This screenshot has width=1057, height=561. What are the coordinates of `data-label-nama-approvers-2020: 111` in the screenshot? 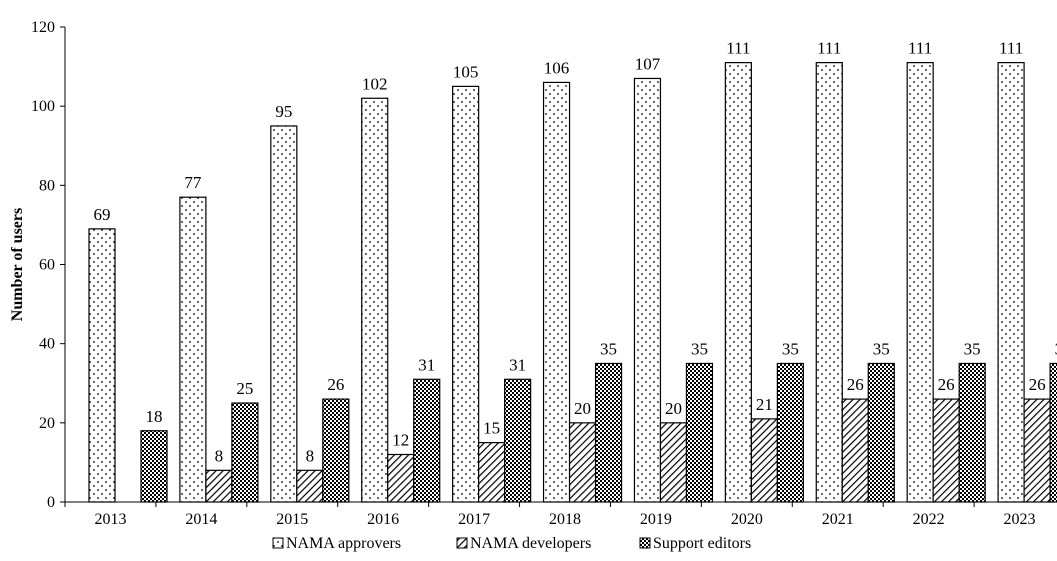 It's located at (738, 48).